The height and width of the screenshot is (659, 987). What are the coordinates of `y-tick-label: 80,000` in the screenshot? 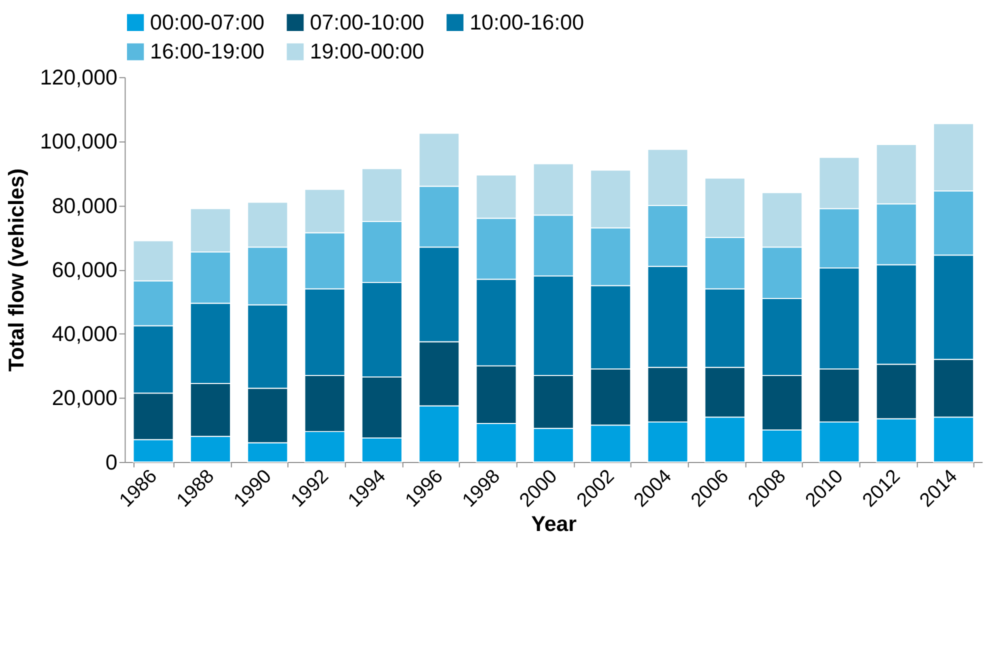 It's located at (85, 206).